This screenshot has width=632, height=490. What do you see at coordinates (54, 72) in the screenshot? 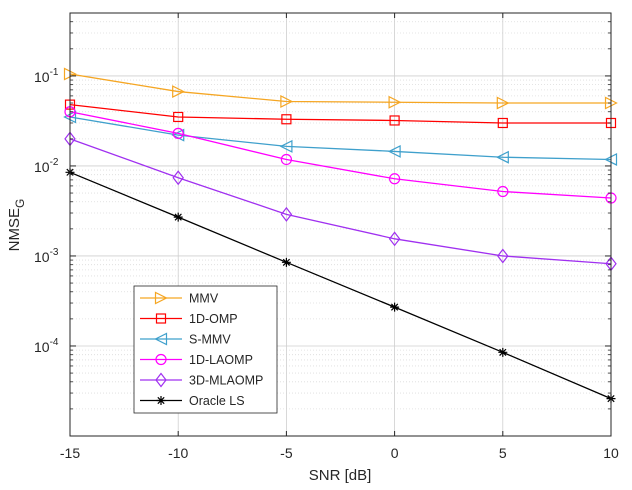
I see `y-tick-exponent: -1` at bounding box center [54, 72].